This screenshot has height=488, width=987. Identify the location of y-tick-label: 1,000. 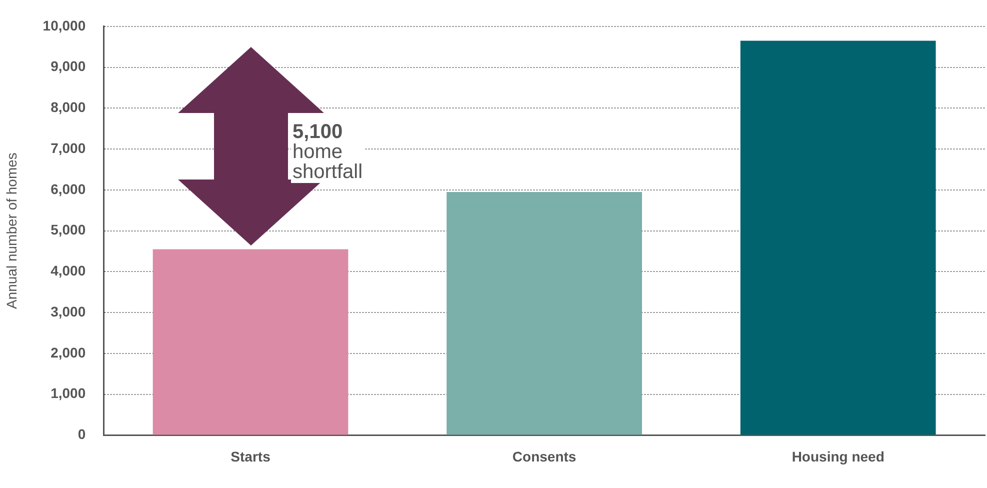
(68, 393).